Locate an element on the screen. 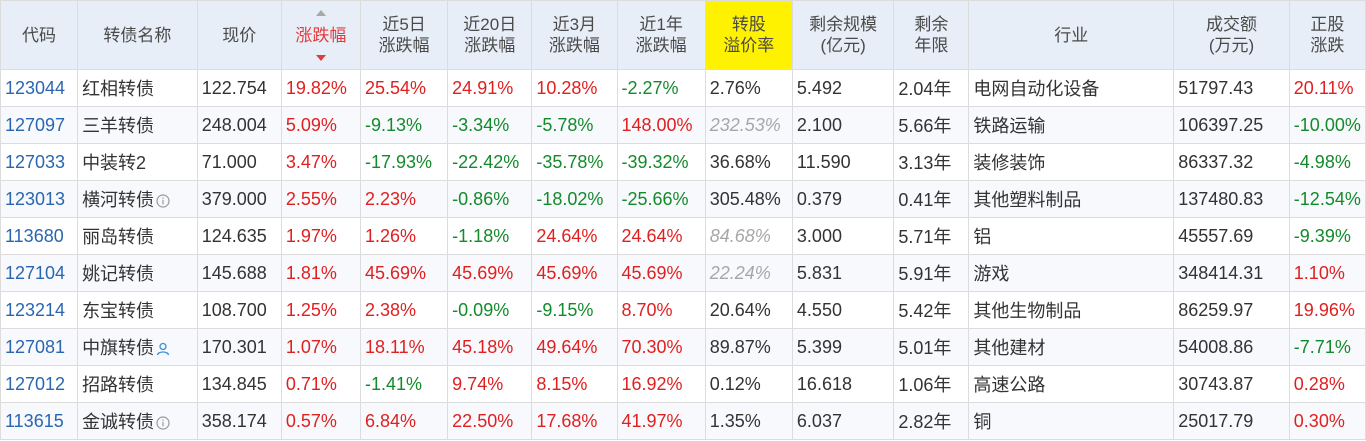 The width and height of the screenshot is (1366, 441). column-header-chg1y: 近1年 涨跌幅 is located at coordinates (661, 35).